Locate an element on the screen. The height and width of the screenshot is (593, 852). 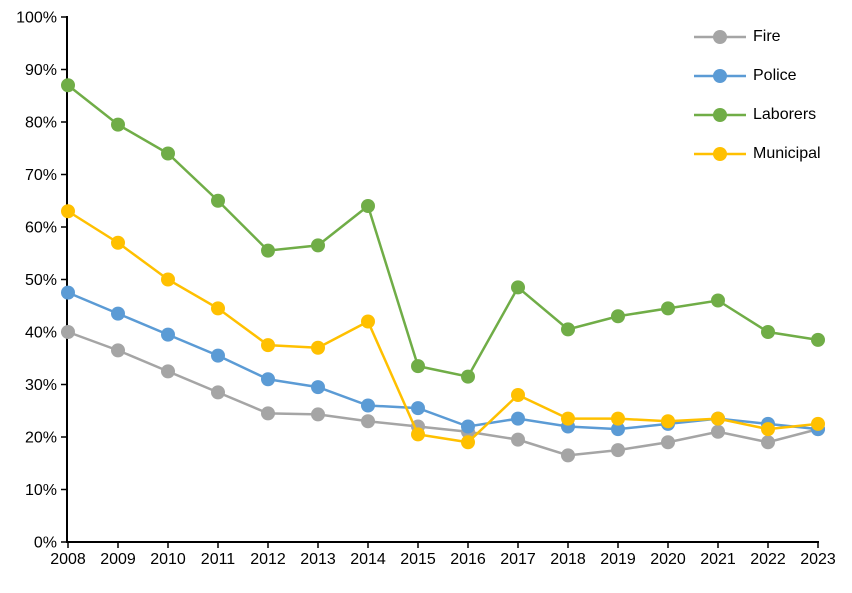
legend-label: Police is located at coordinates (775, 75).